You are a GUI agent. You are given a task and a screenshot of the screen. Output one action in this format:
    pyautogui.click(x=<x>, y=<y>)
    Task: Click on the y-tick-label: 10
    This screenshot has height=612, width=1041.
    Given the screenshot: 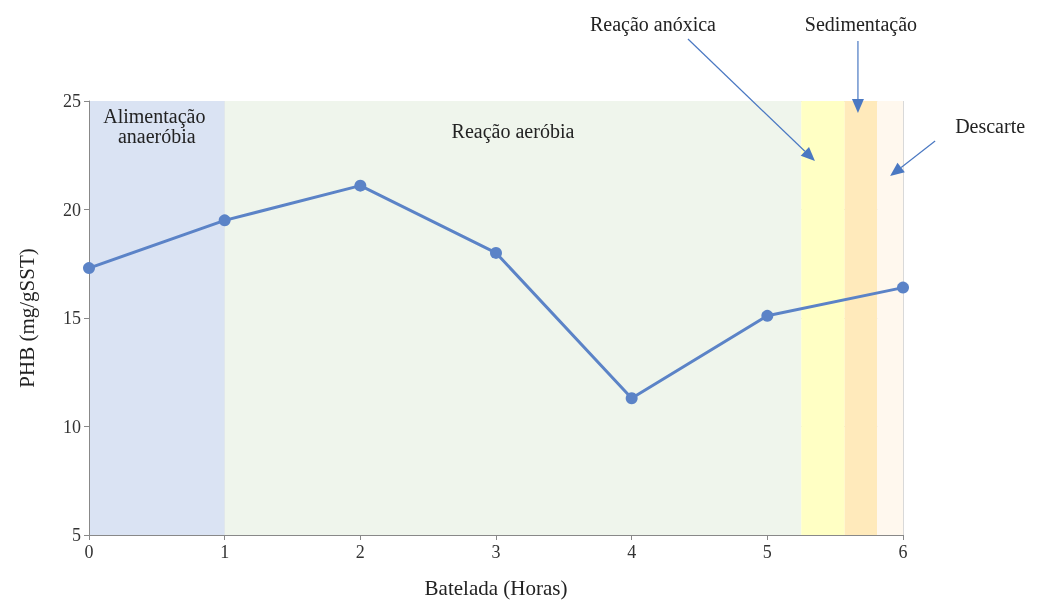 What is the action you would take?
    pyautogui.click(x=72, y=426)
    